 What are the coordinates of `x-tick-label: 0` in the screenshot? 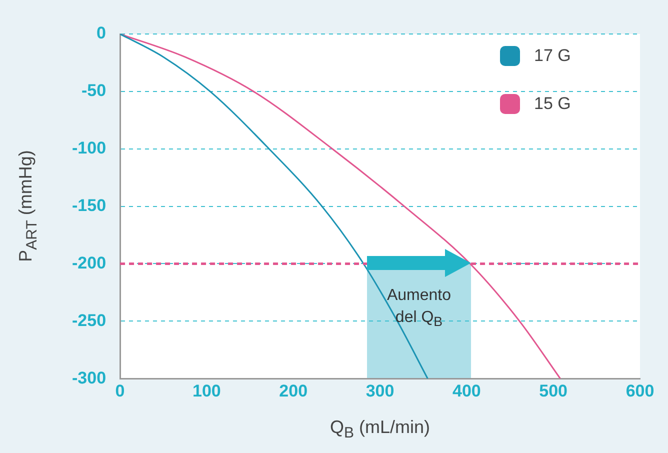 It's located at (120, 390).